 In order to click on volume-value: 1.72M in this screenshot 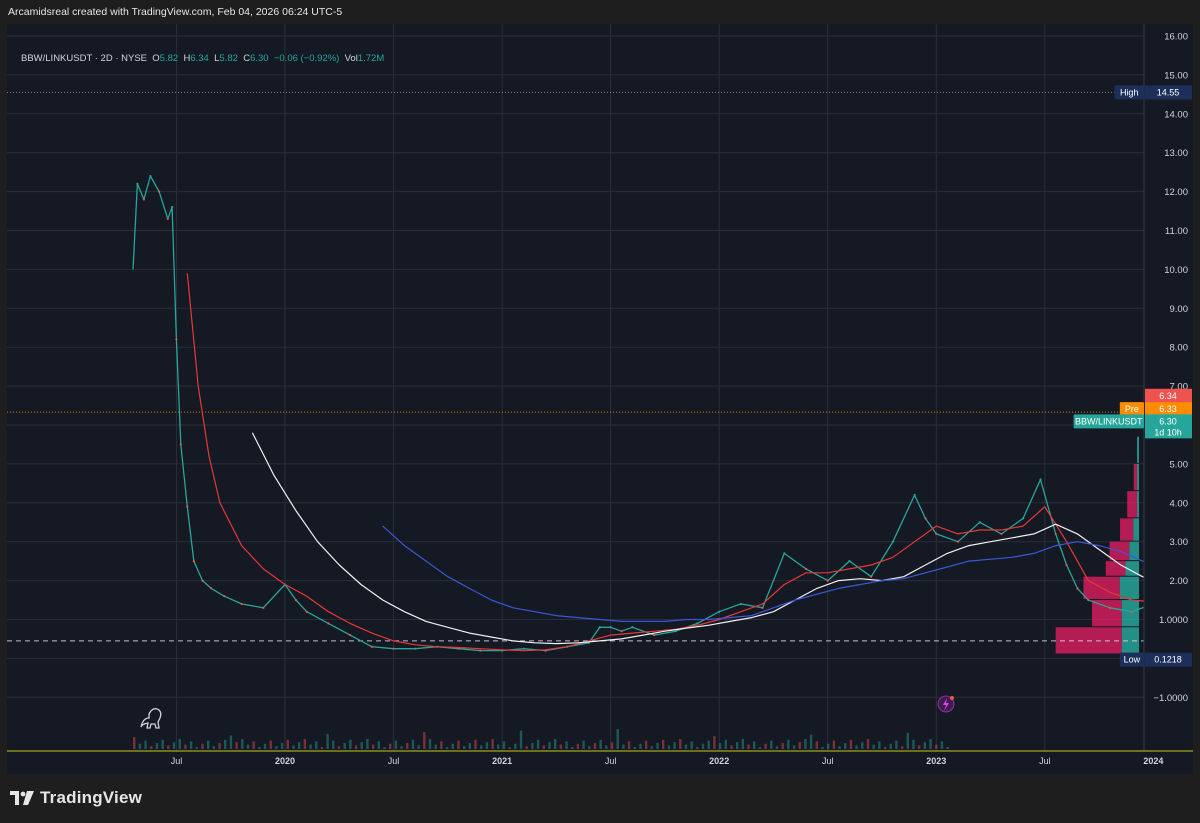, I will do `click(371, 58)`.